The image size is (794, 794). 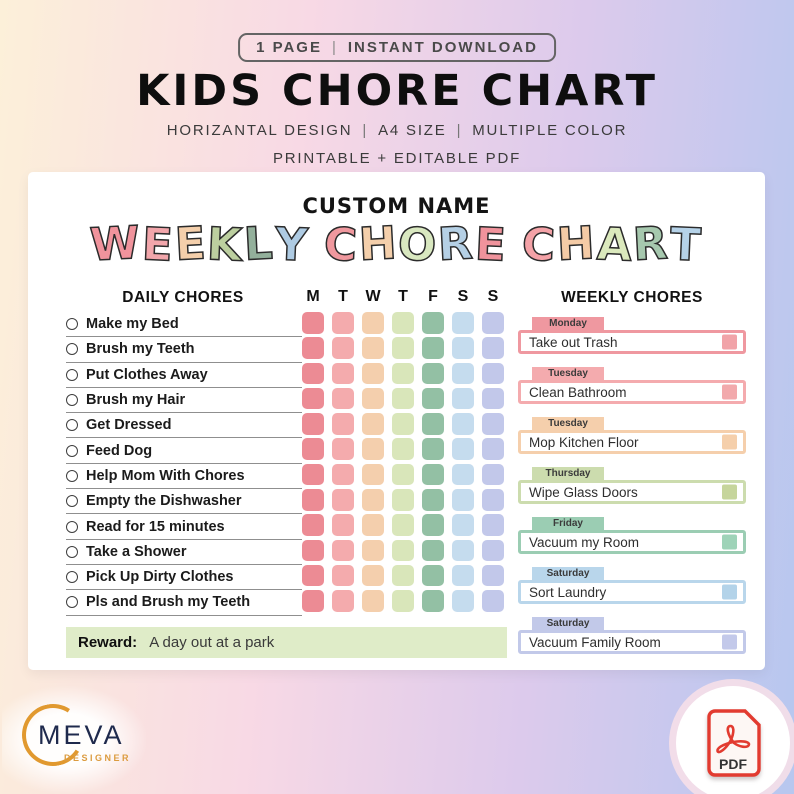 I want to click on pdf-file-badge: PDF, so click(x=733, y=740).